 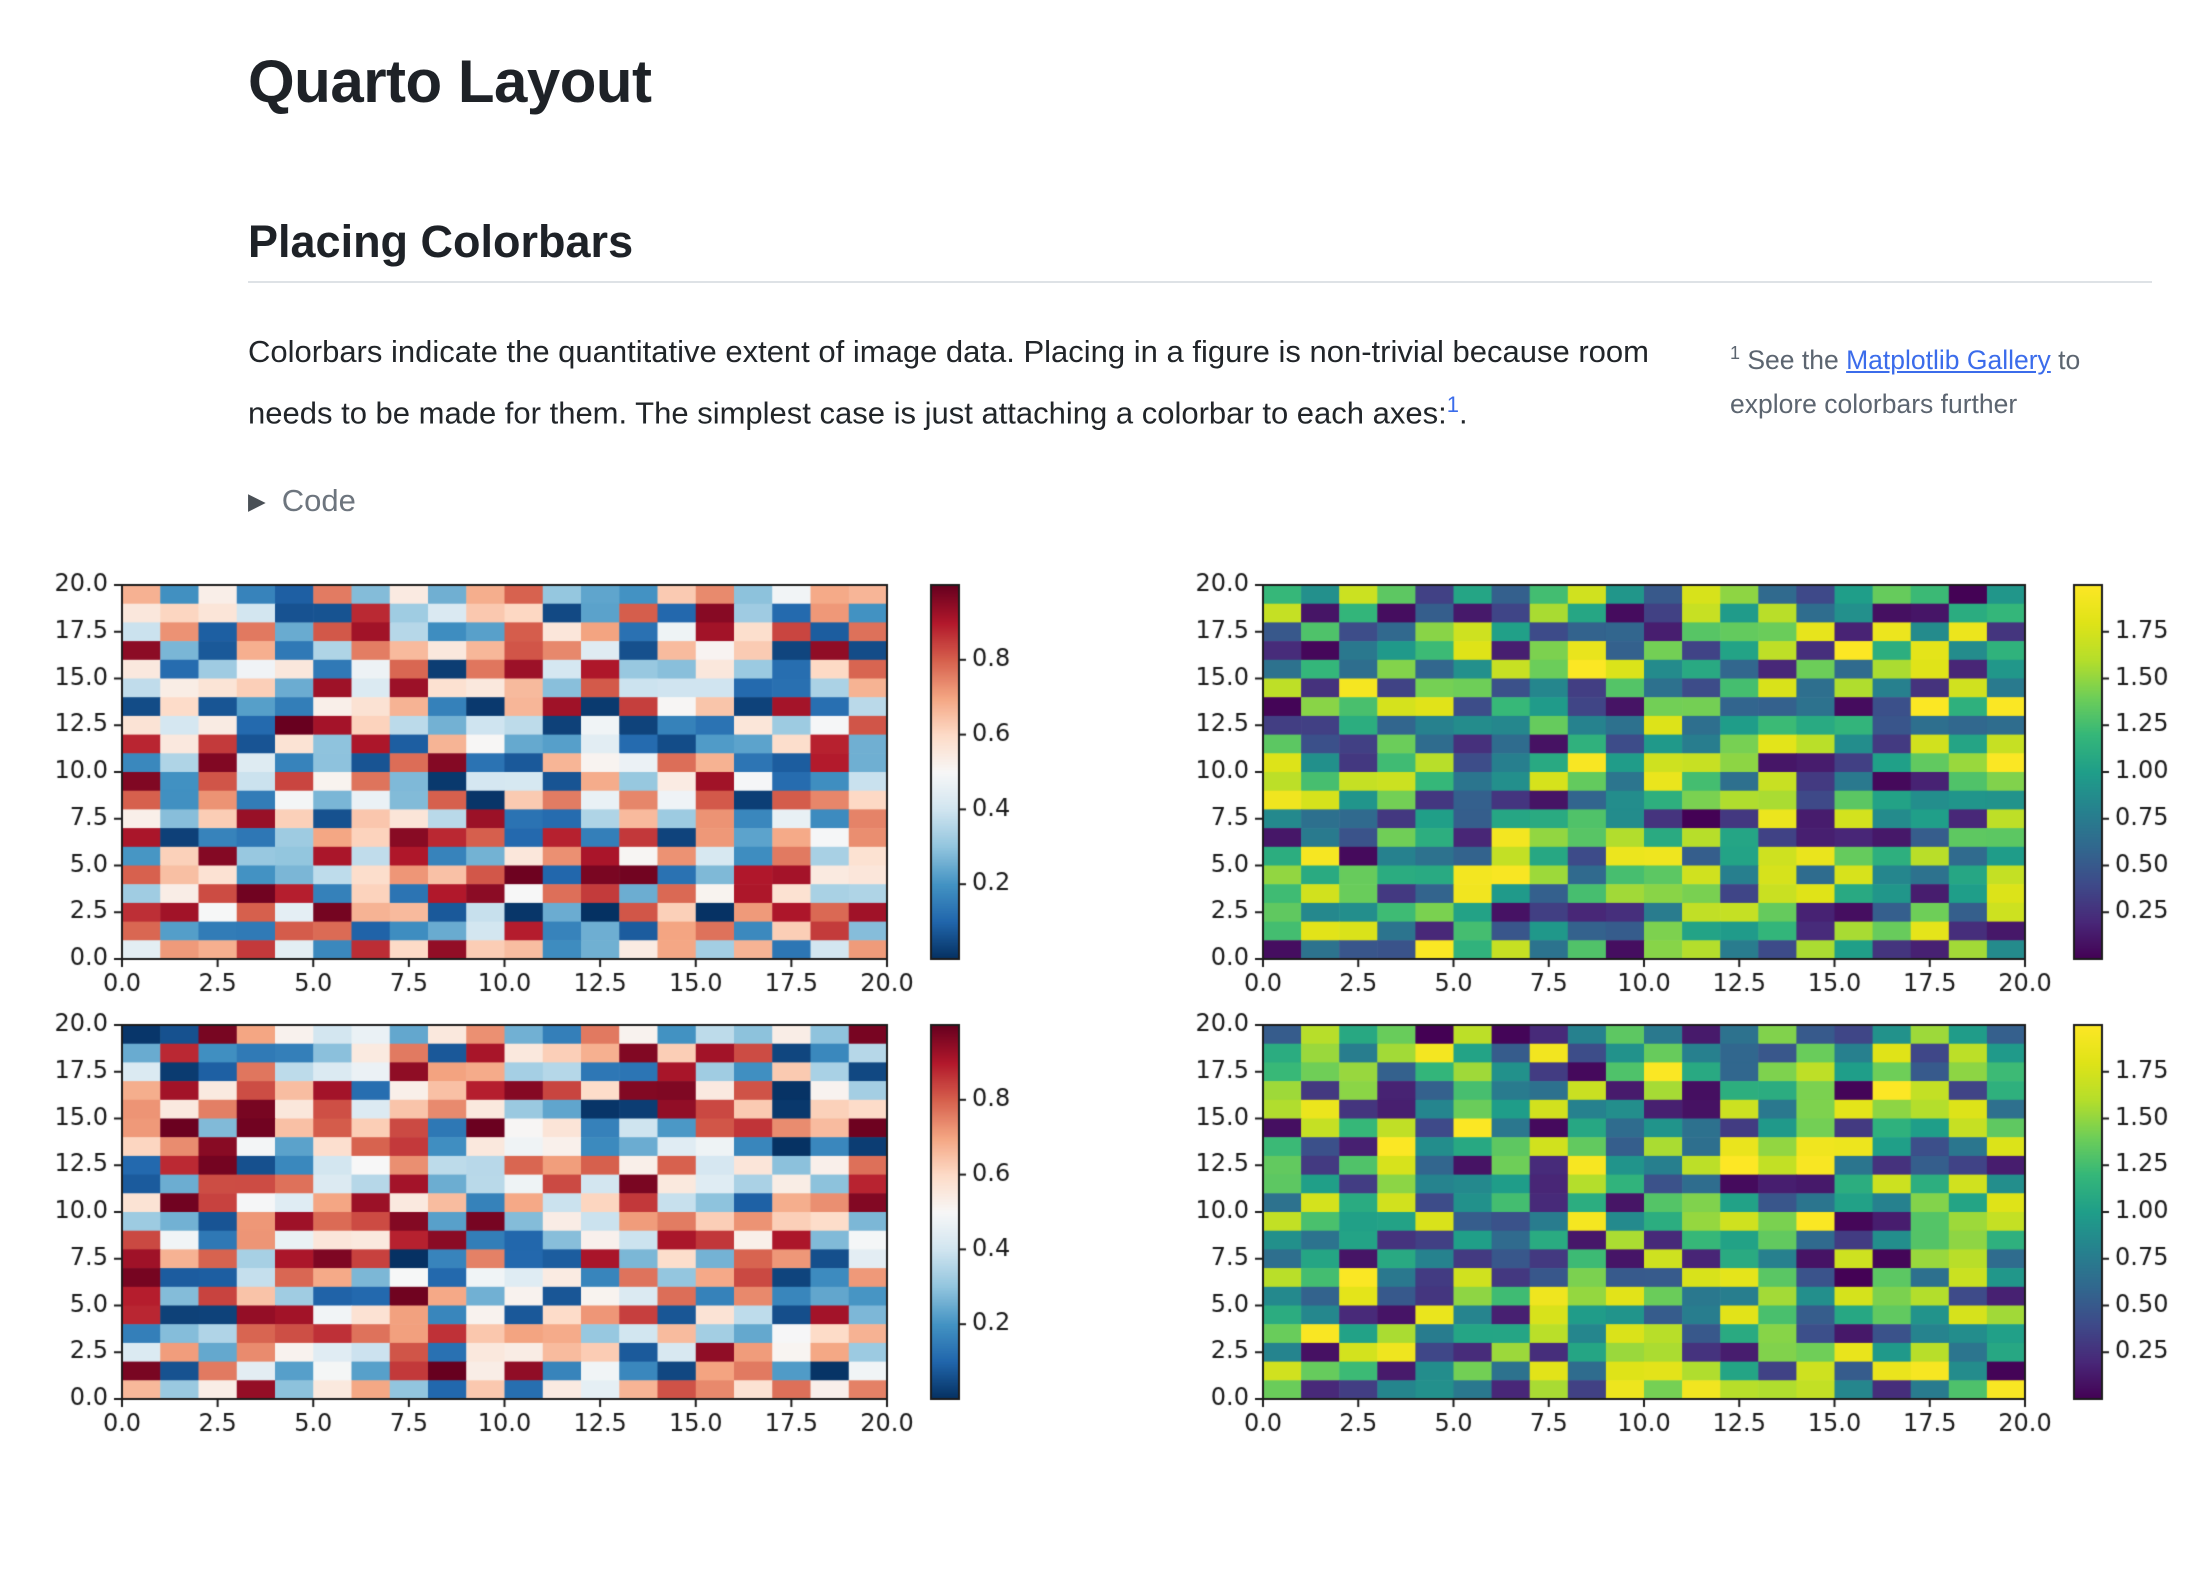 I want to click on section-heading-placing-colorbars: Placing Colorbars, so click(x=1200, y=249).